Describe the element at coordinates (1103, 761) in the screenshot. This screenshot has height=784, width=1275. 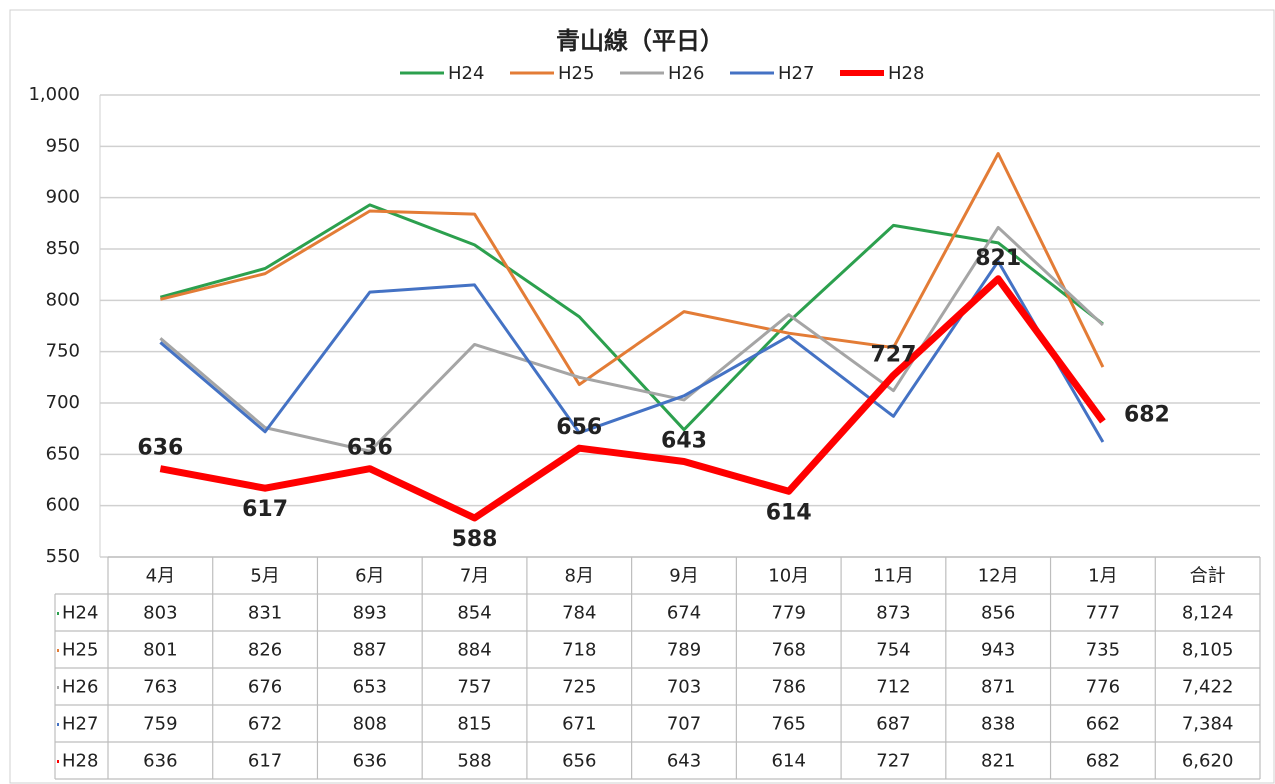
I see `table-cell: 682` at that location.